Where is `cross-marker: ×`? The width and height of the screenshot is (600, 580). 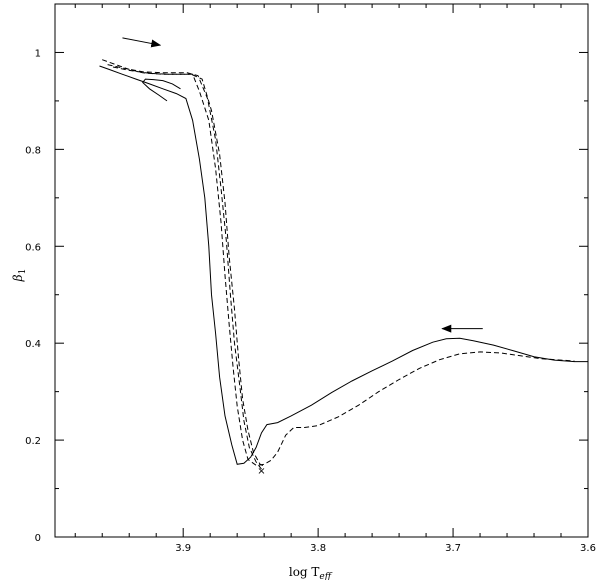 cross-marker: × is located at coordinates (261, 471).